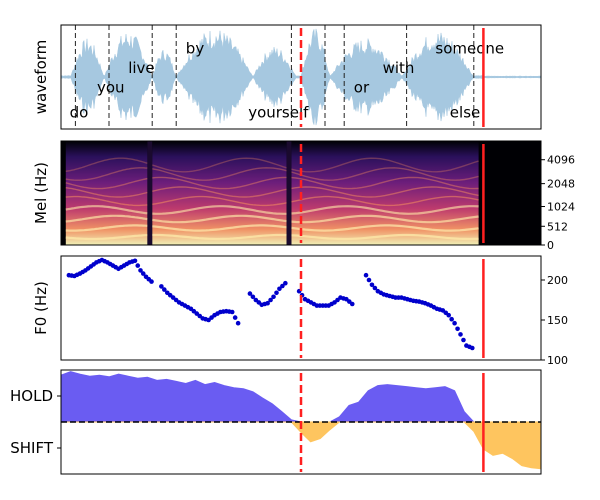 This screenshot has height=500, width=600. I want to click on mel-ylabel: Mel (Hz), so click(41, 193).